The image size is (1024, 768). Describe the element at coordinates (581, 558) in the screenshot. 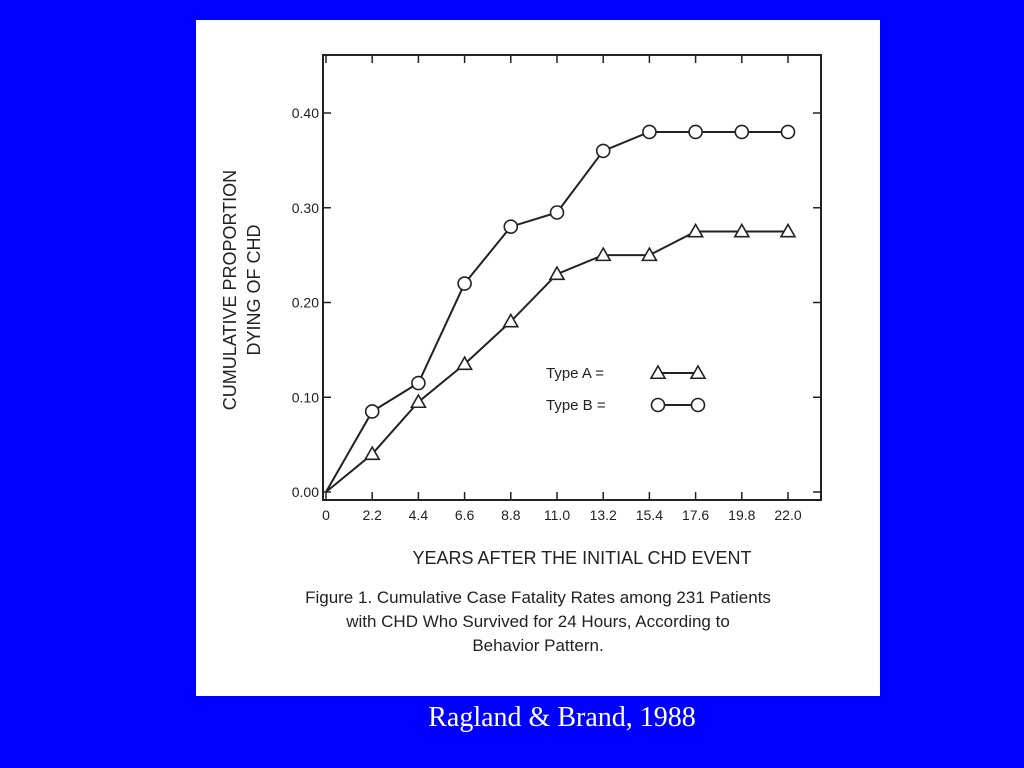

I see `x-axis-title: YEARS AFTER THE INITIAL CHD EVENT` at that location.